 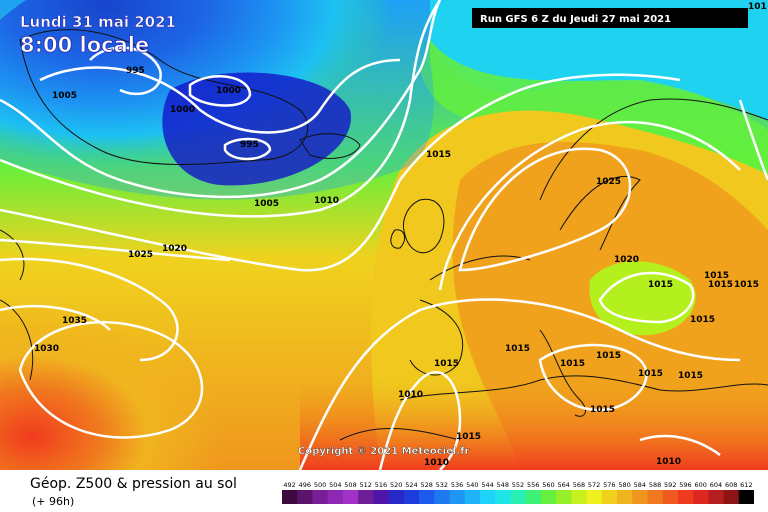 I want to click on legend-tick-label: 568, so click(x=579, y=485).